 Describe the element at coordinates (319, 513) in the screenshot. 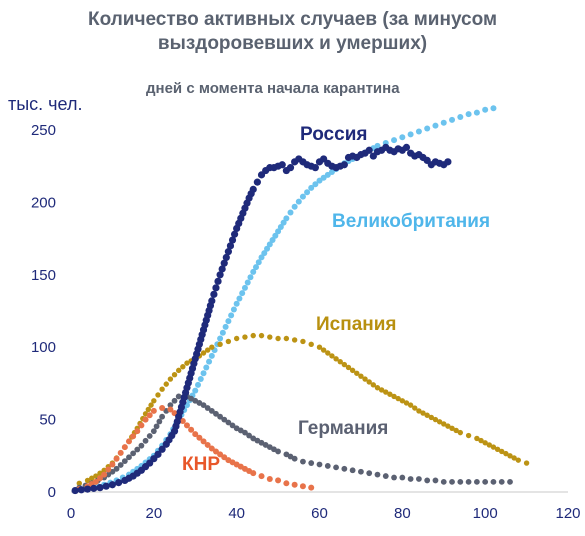

I see `x-tick-label: 60` at that location.